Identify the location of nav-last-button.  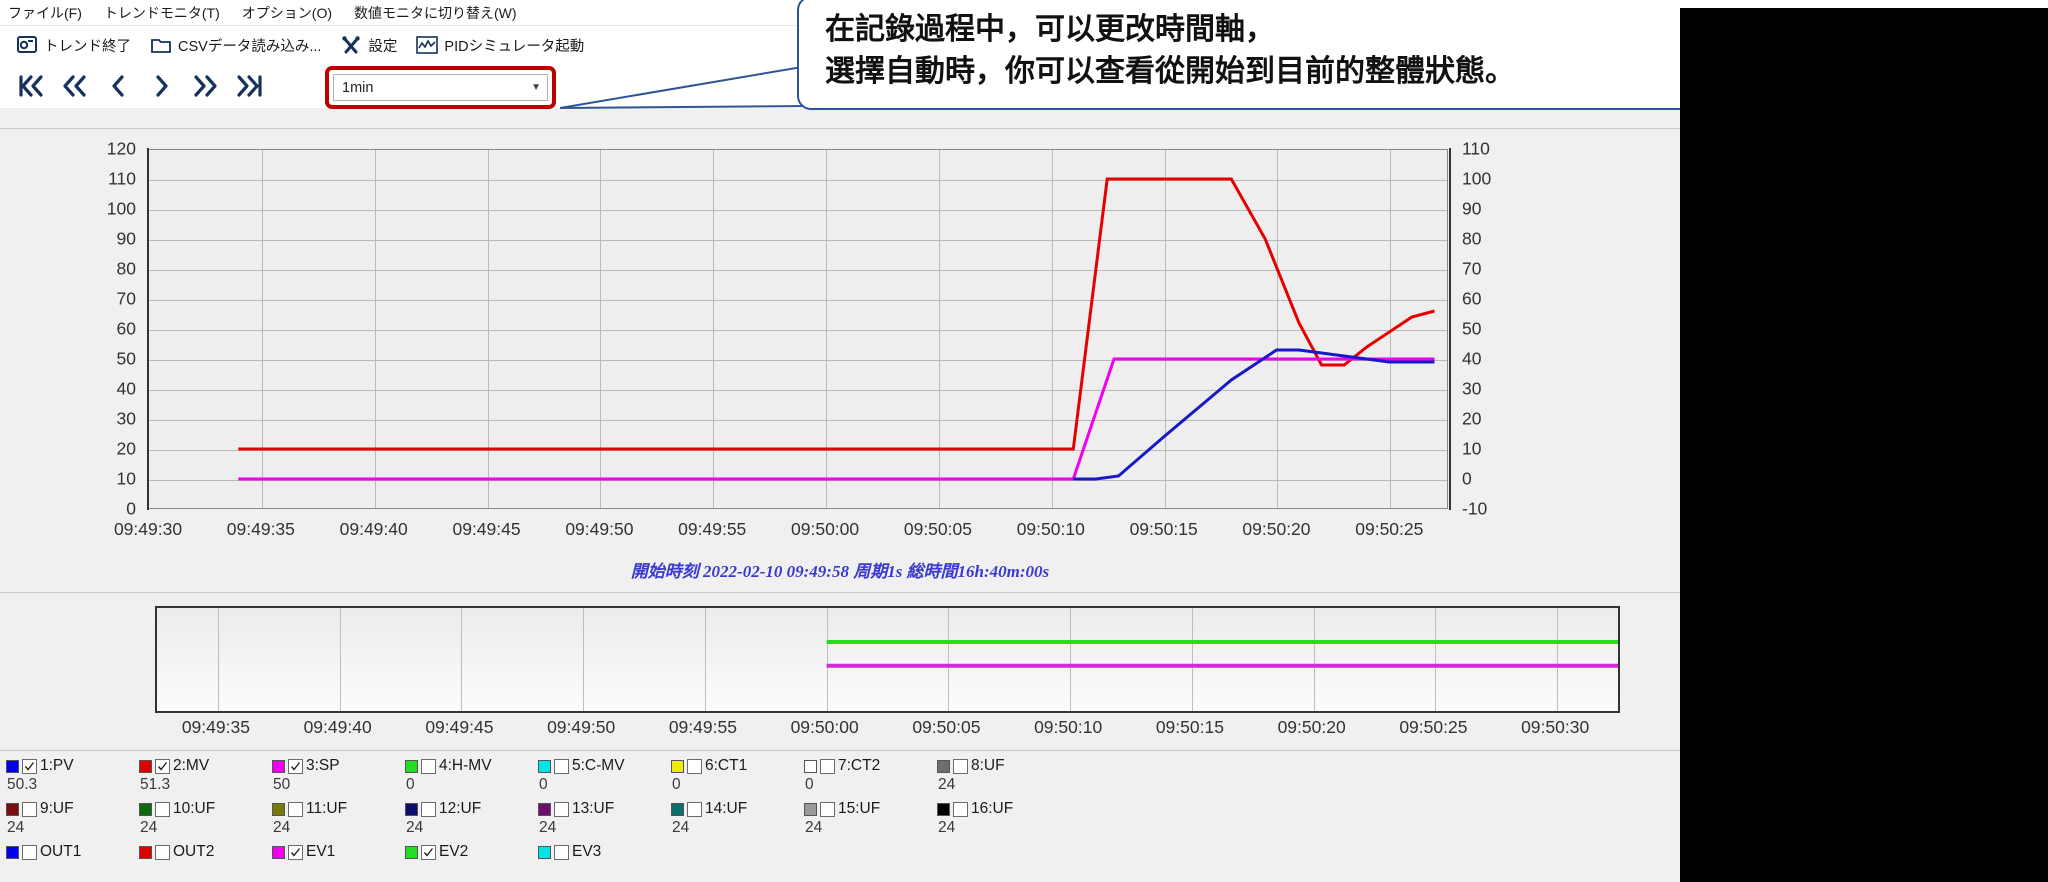
(250, 86).